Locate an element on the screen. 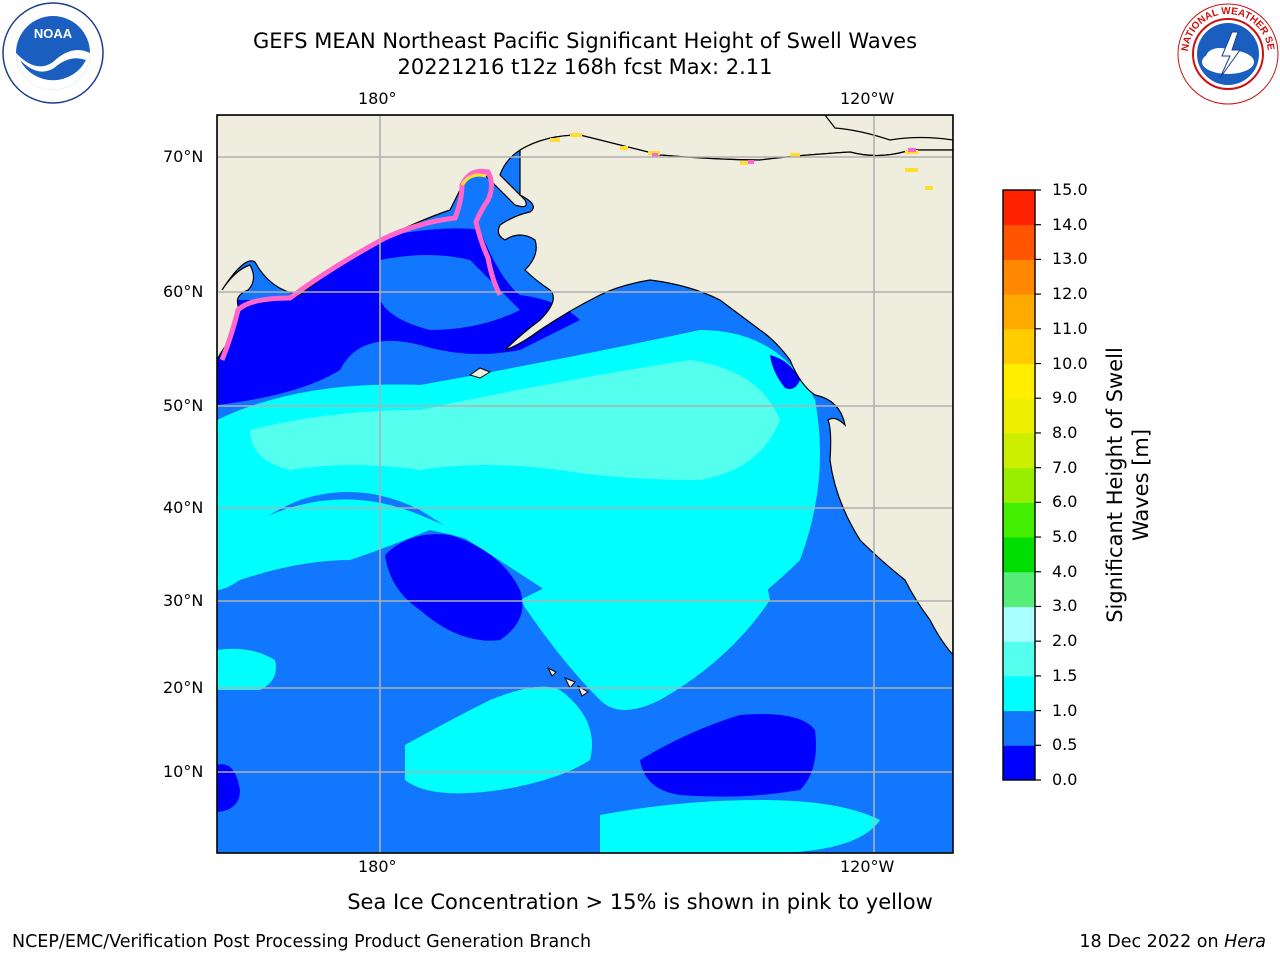 The width and height of the screenshot is (1280, 960). lat-label-50n: 50°N is located at coordinates (183, 405).